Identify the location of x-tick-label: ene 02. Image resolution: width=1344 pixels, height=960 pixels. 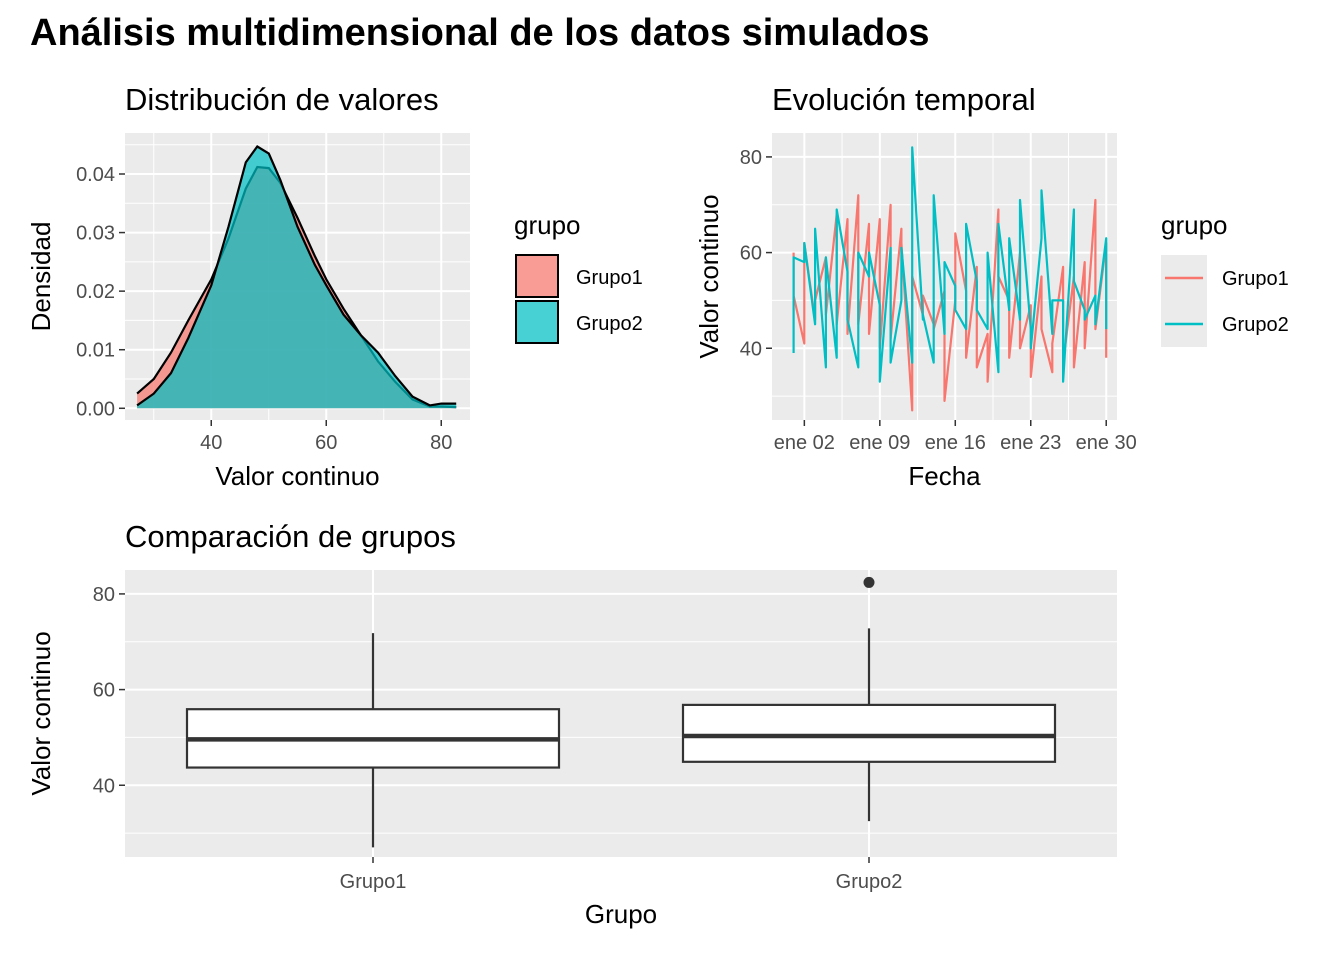
(804, 443).